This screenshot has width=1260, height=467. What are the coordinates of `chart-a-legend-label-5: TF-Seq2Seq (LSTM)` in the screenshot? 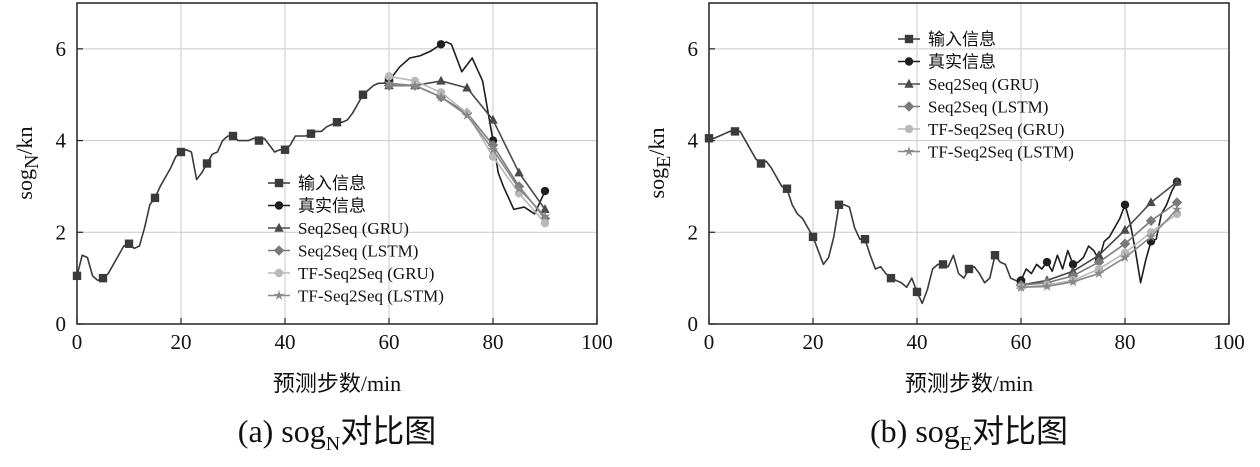 It's located at (371, 296).